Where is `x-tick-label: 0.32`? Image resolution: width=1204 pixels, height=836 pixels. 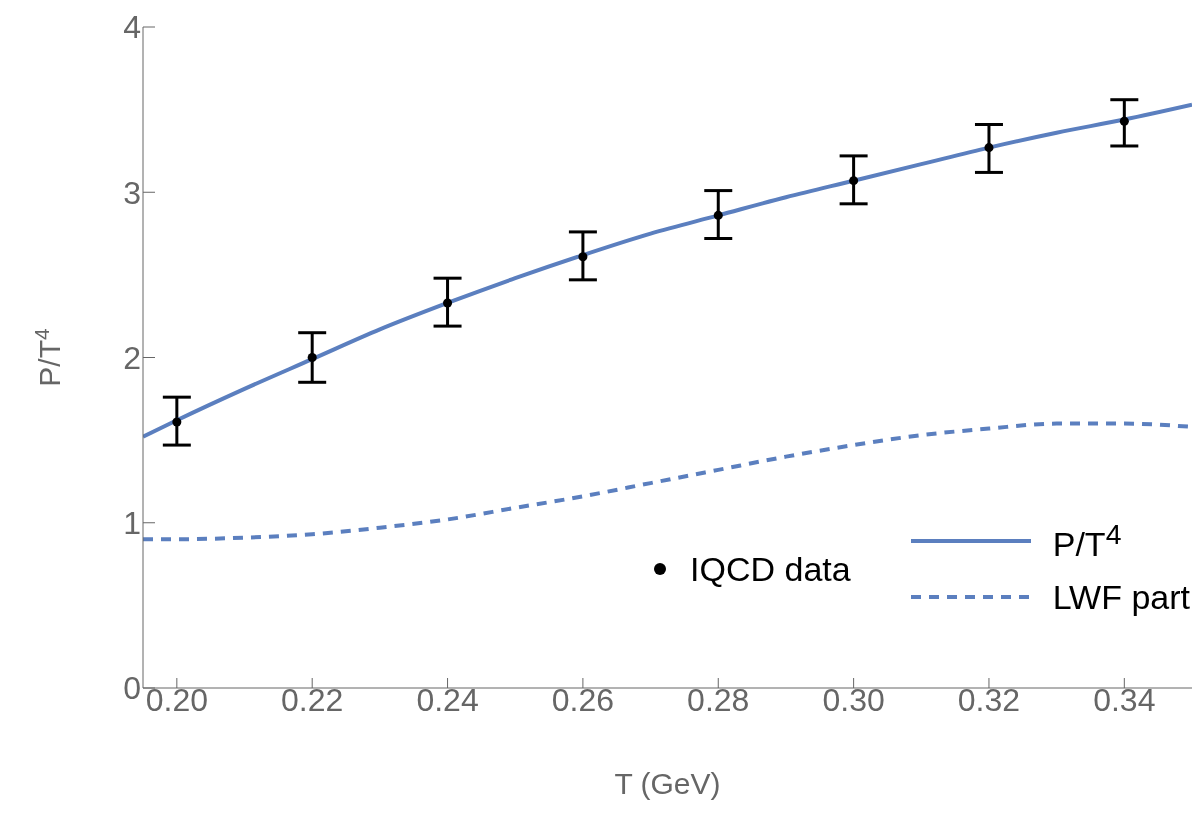
x-tick-label: 0.32 is located at coordinates (989, 699).